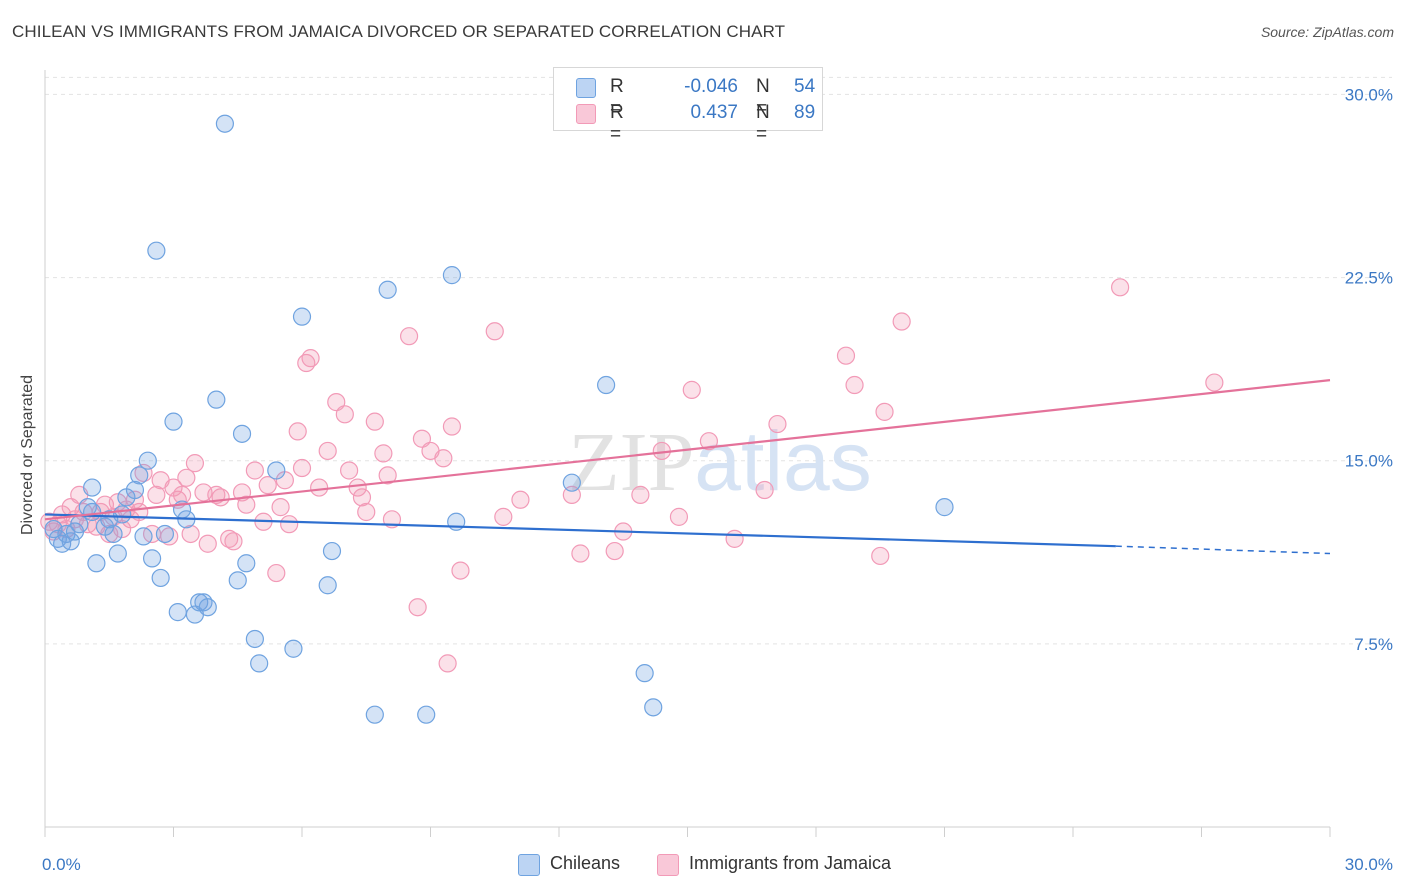 This screenshot has width=1406, height=892. What do you see at coordinates (61, 864) in the screenshot?
I see `x-tick-label: 0.0%` at bounding box center [61, 864].